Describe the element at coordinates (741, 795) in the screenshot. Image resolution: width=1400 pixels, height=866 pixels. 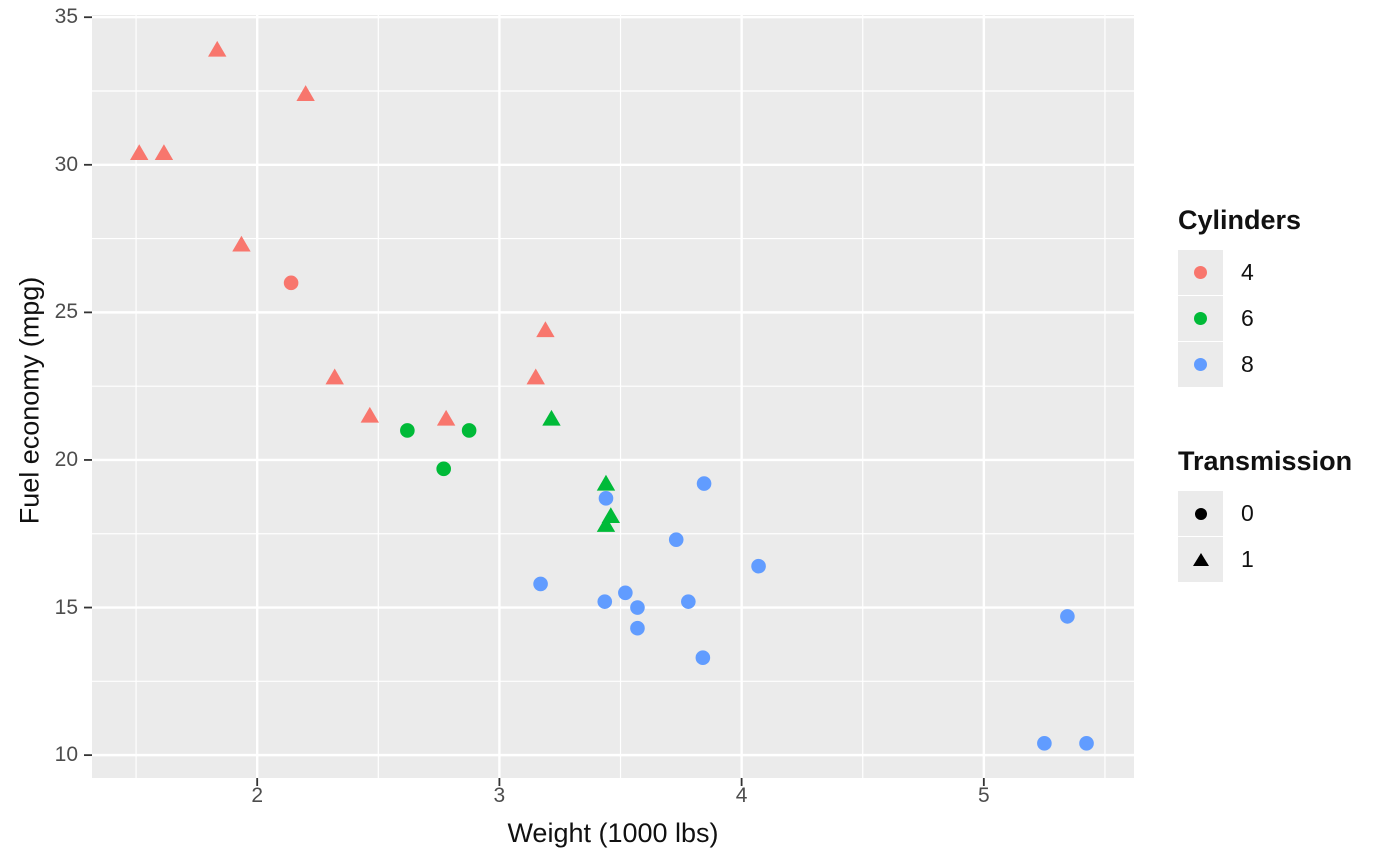
I see `x-tick-label: 4` at that location.